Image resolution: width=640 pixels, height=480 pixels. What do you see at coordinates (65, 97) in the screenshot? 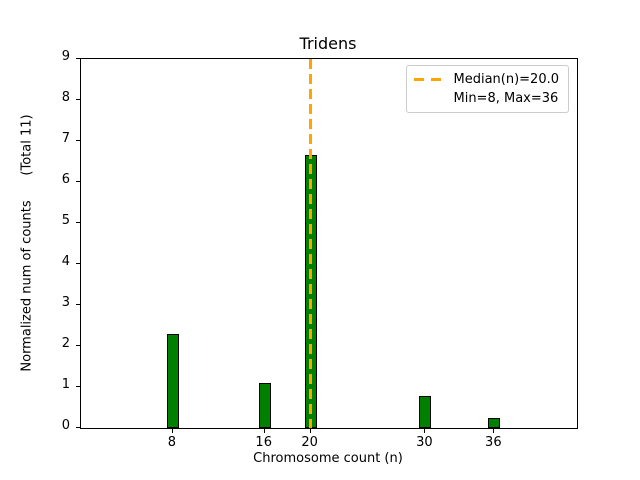
I see `y-tick-label: 8` at bounding box center [65, 97].